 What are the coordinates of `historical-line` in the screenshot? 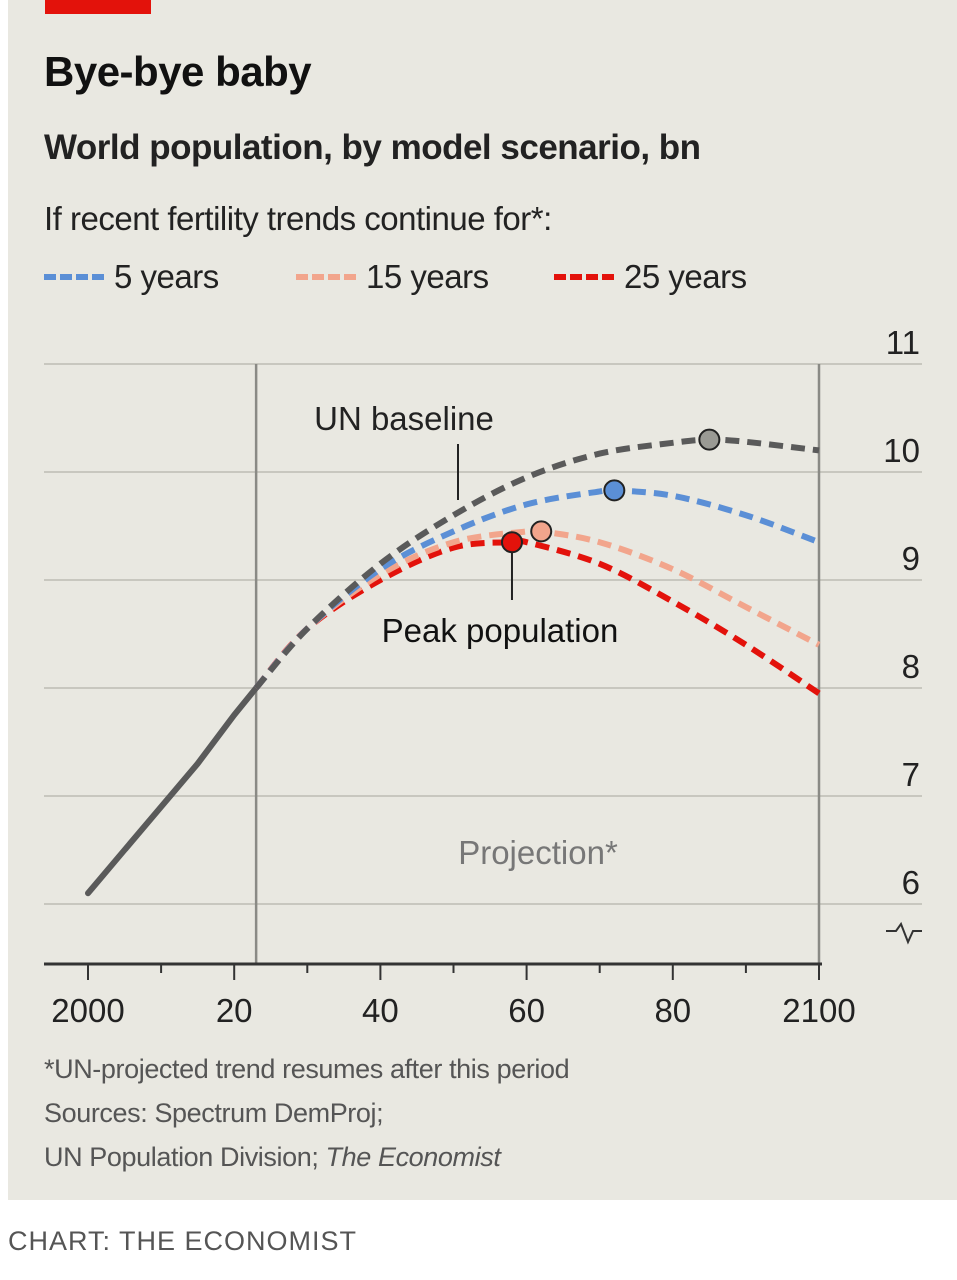 It's located at (172, 791).